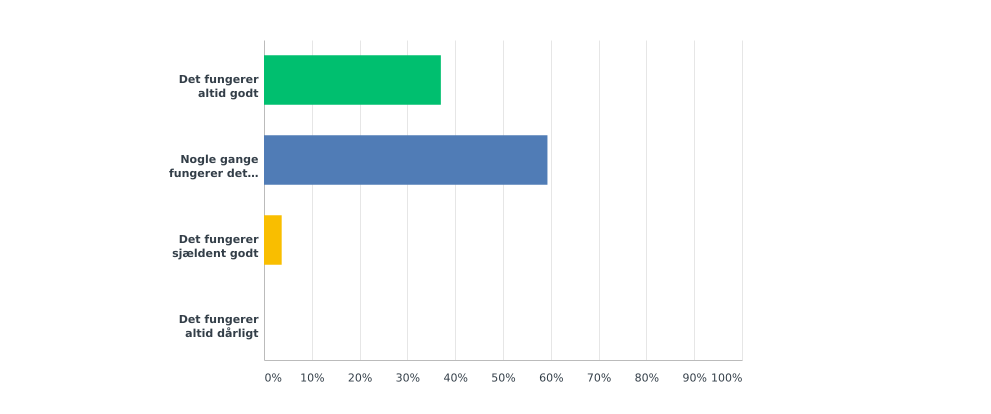 This screenshot has height=414, width=991. What do you see at coordinates (273, 378) in the screenshot?
I see `x-tick-label: 0%` at bounding box center [273, 378].